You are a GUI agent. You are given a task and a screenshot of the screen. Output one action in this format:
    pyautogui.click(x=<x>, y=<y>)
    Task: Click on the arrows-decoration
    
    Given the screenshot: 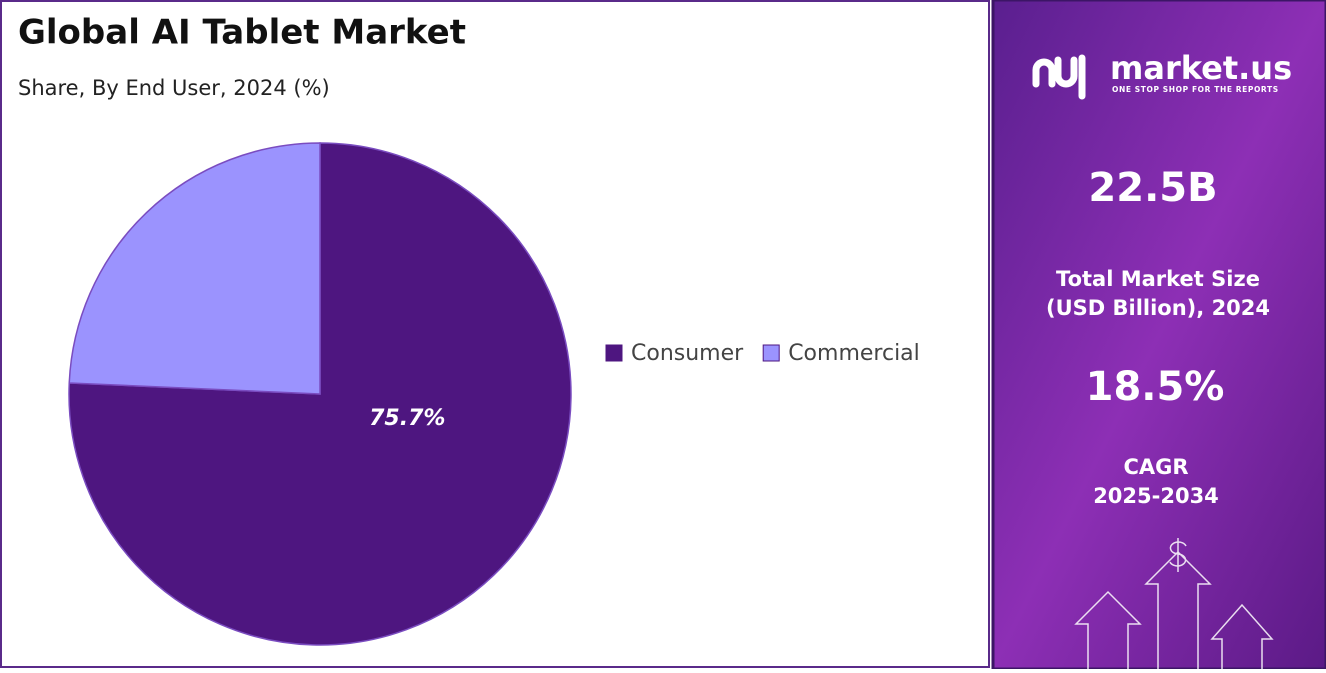 What is the action you would take?
    pyautogui.click(x=1174, y=603)
    